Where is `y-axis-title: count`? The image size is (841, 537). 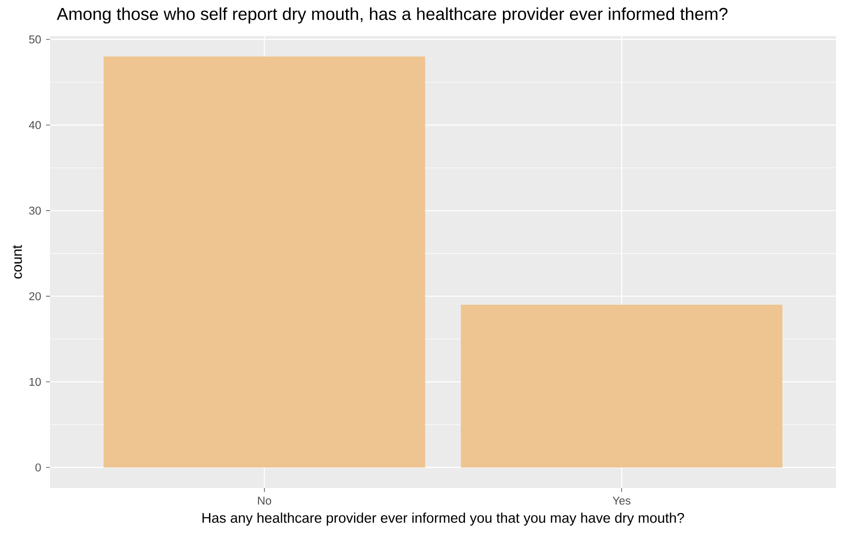
y-axis-title: count is located at coordinates (17, 261).